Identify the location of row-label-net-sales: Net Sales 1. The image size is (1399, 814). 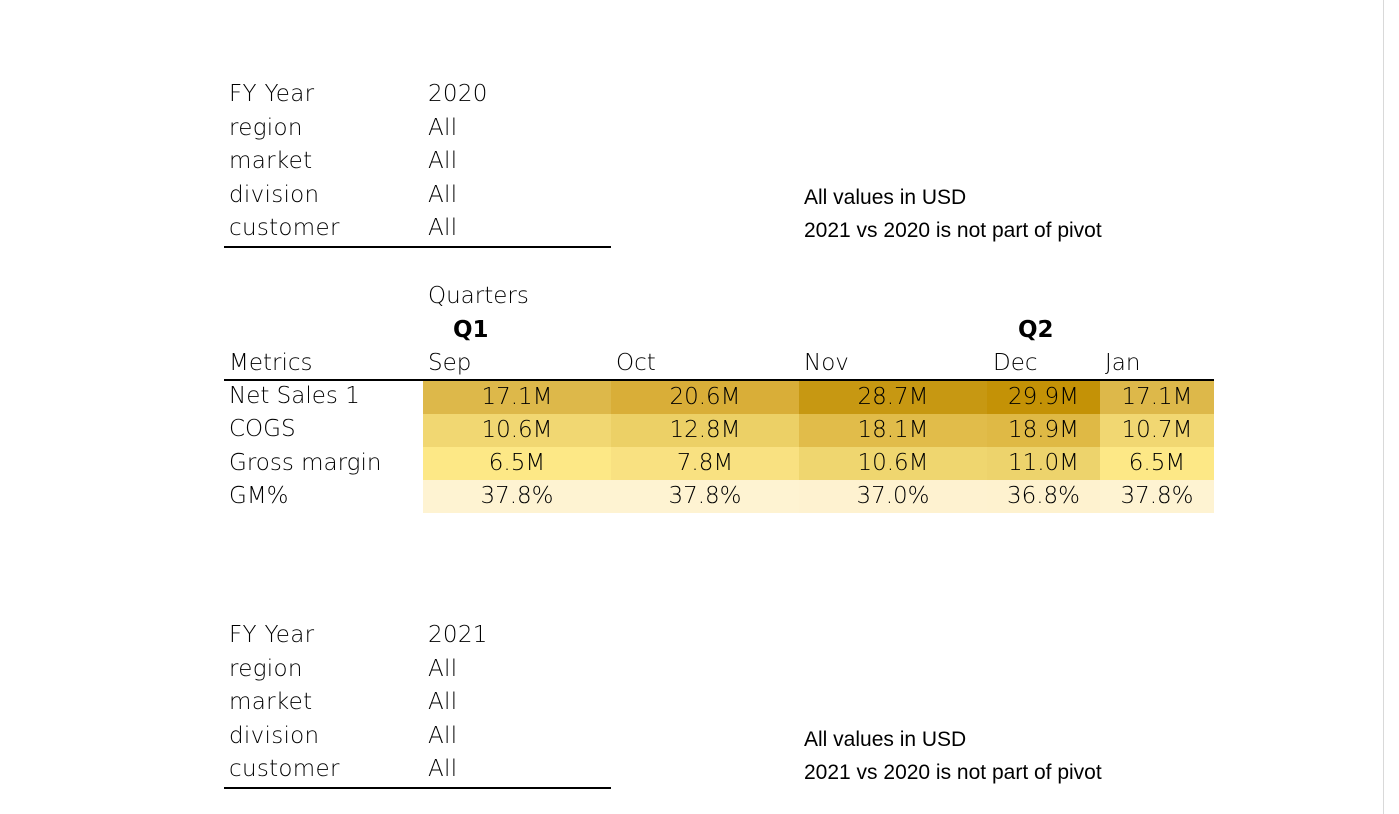
(294, 396).